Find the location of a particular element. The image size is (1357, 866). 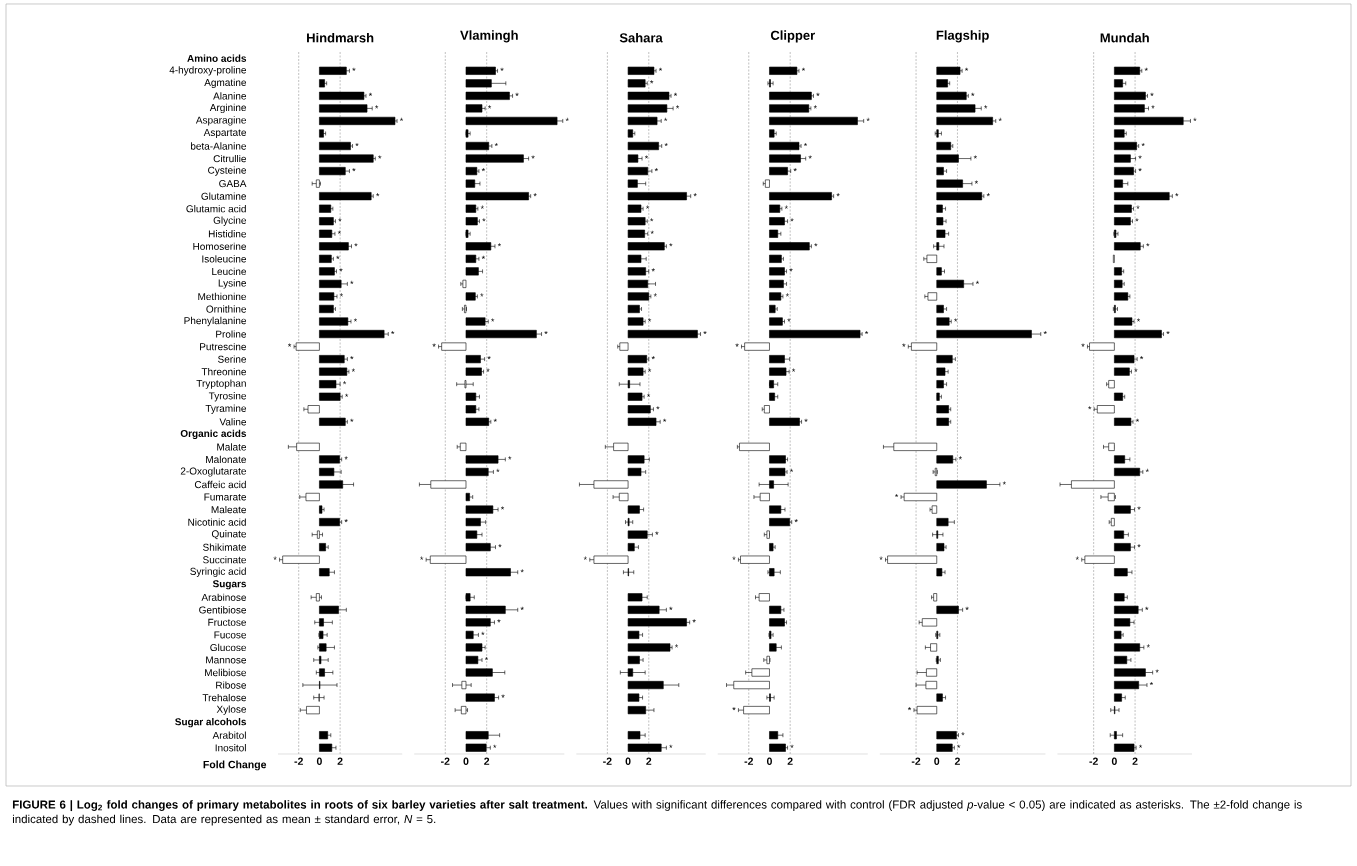

y-tick-label: Mannose is located at coordinates (226, 660).